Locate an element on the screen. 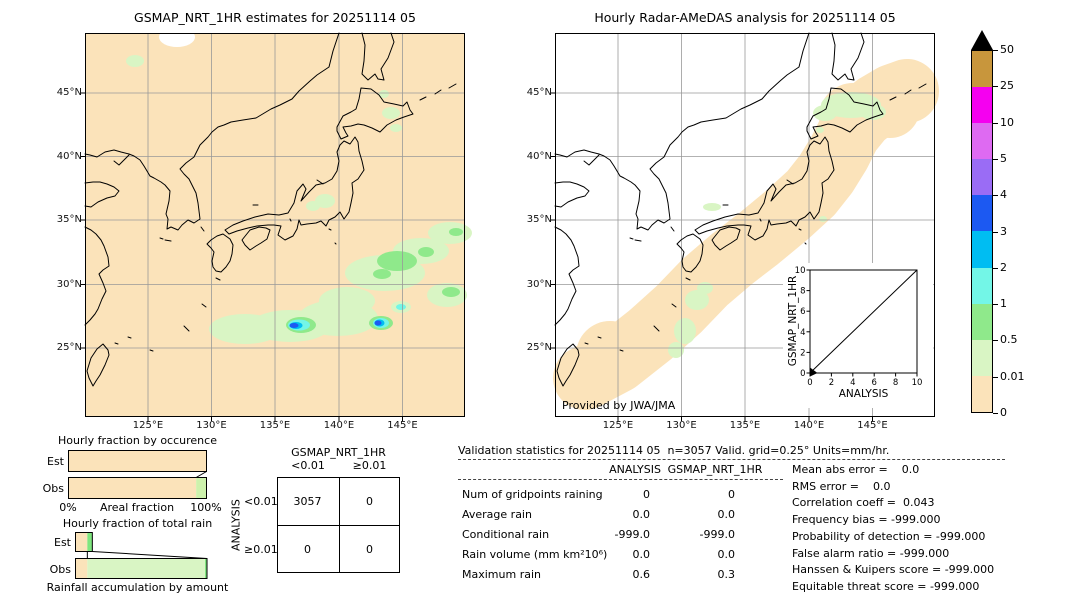 This screenshot has width=1080, height=612. right-map-lat-label: 40°N is located at coordinates (539, 156).